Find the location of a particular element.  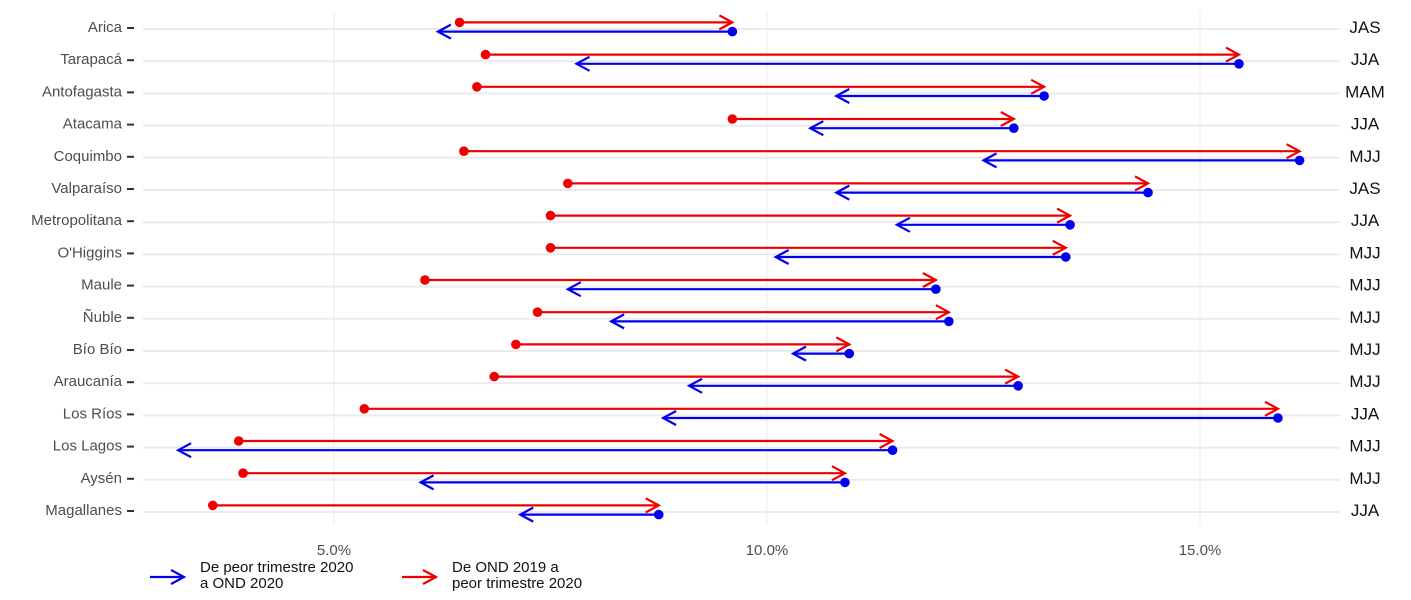

region-label: Arica is located at coordinates (105, 27).